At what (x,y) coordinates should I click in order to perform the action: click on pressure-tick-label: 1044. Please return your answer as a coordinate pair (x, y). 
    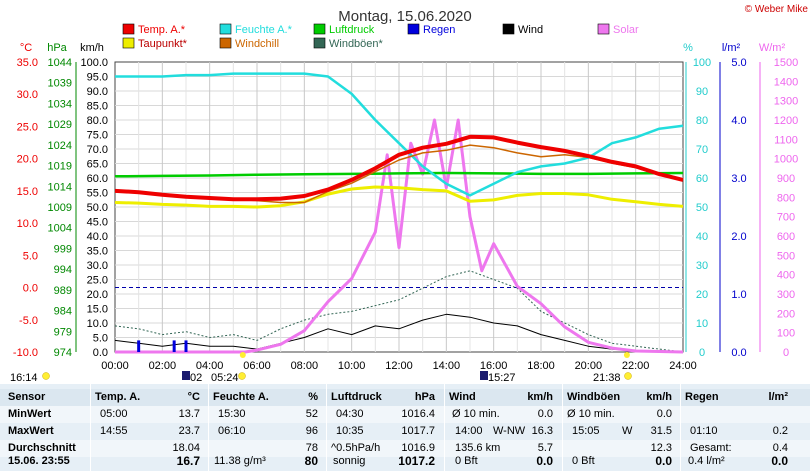
    Looking at the image, I should click on (60, 63).